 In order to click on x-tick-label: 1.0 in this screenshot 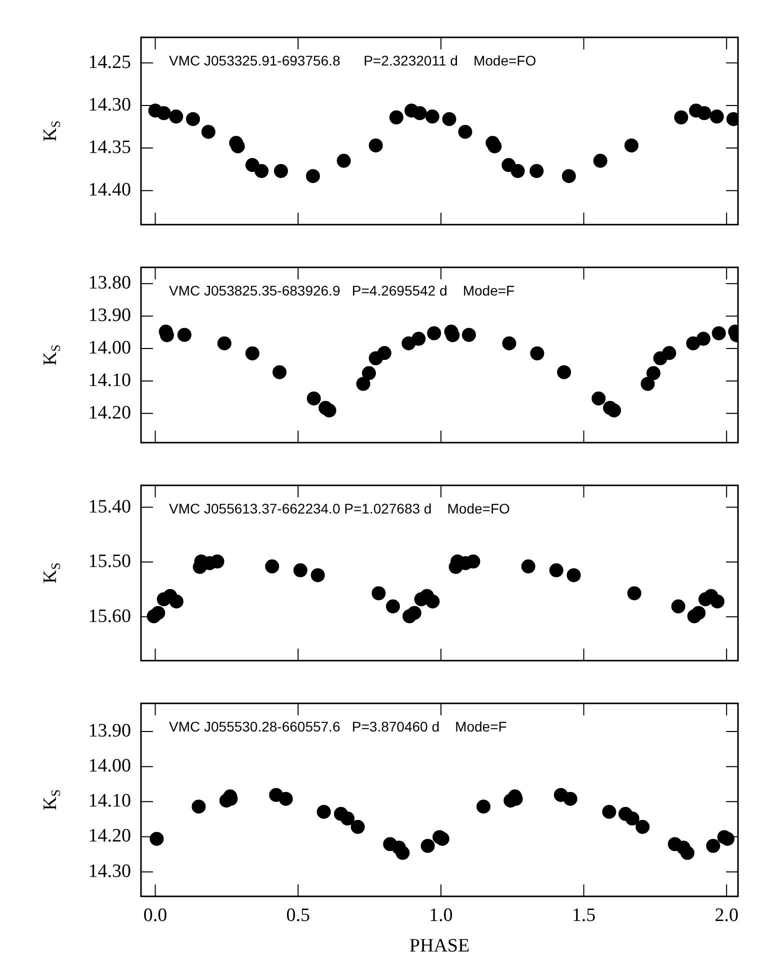, I will do `click(441, 915)`.